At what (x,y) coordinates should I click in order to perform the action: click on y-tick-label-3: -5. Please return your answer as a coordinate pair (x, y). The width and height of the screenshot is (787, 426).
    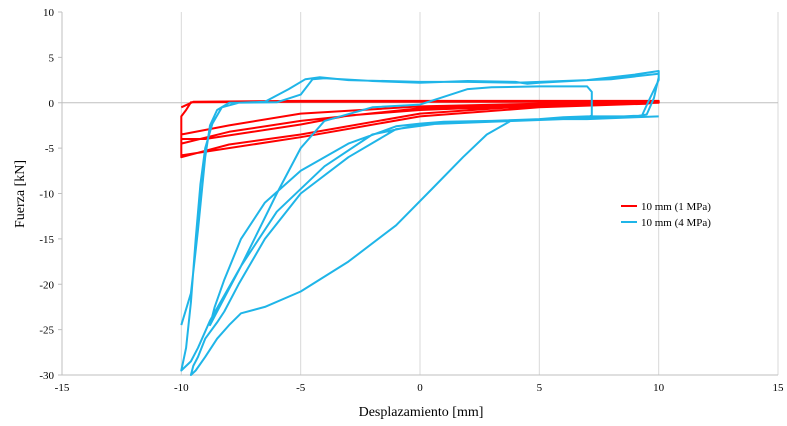
    Looking at the image, I should click on (50, 149).